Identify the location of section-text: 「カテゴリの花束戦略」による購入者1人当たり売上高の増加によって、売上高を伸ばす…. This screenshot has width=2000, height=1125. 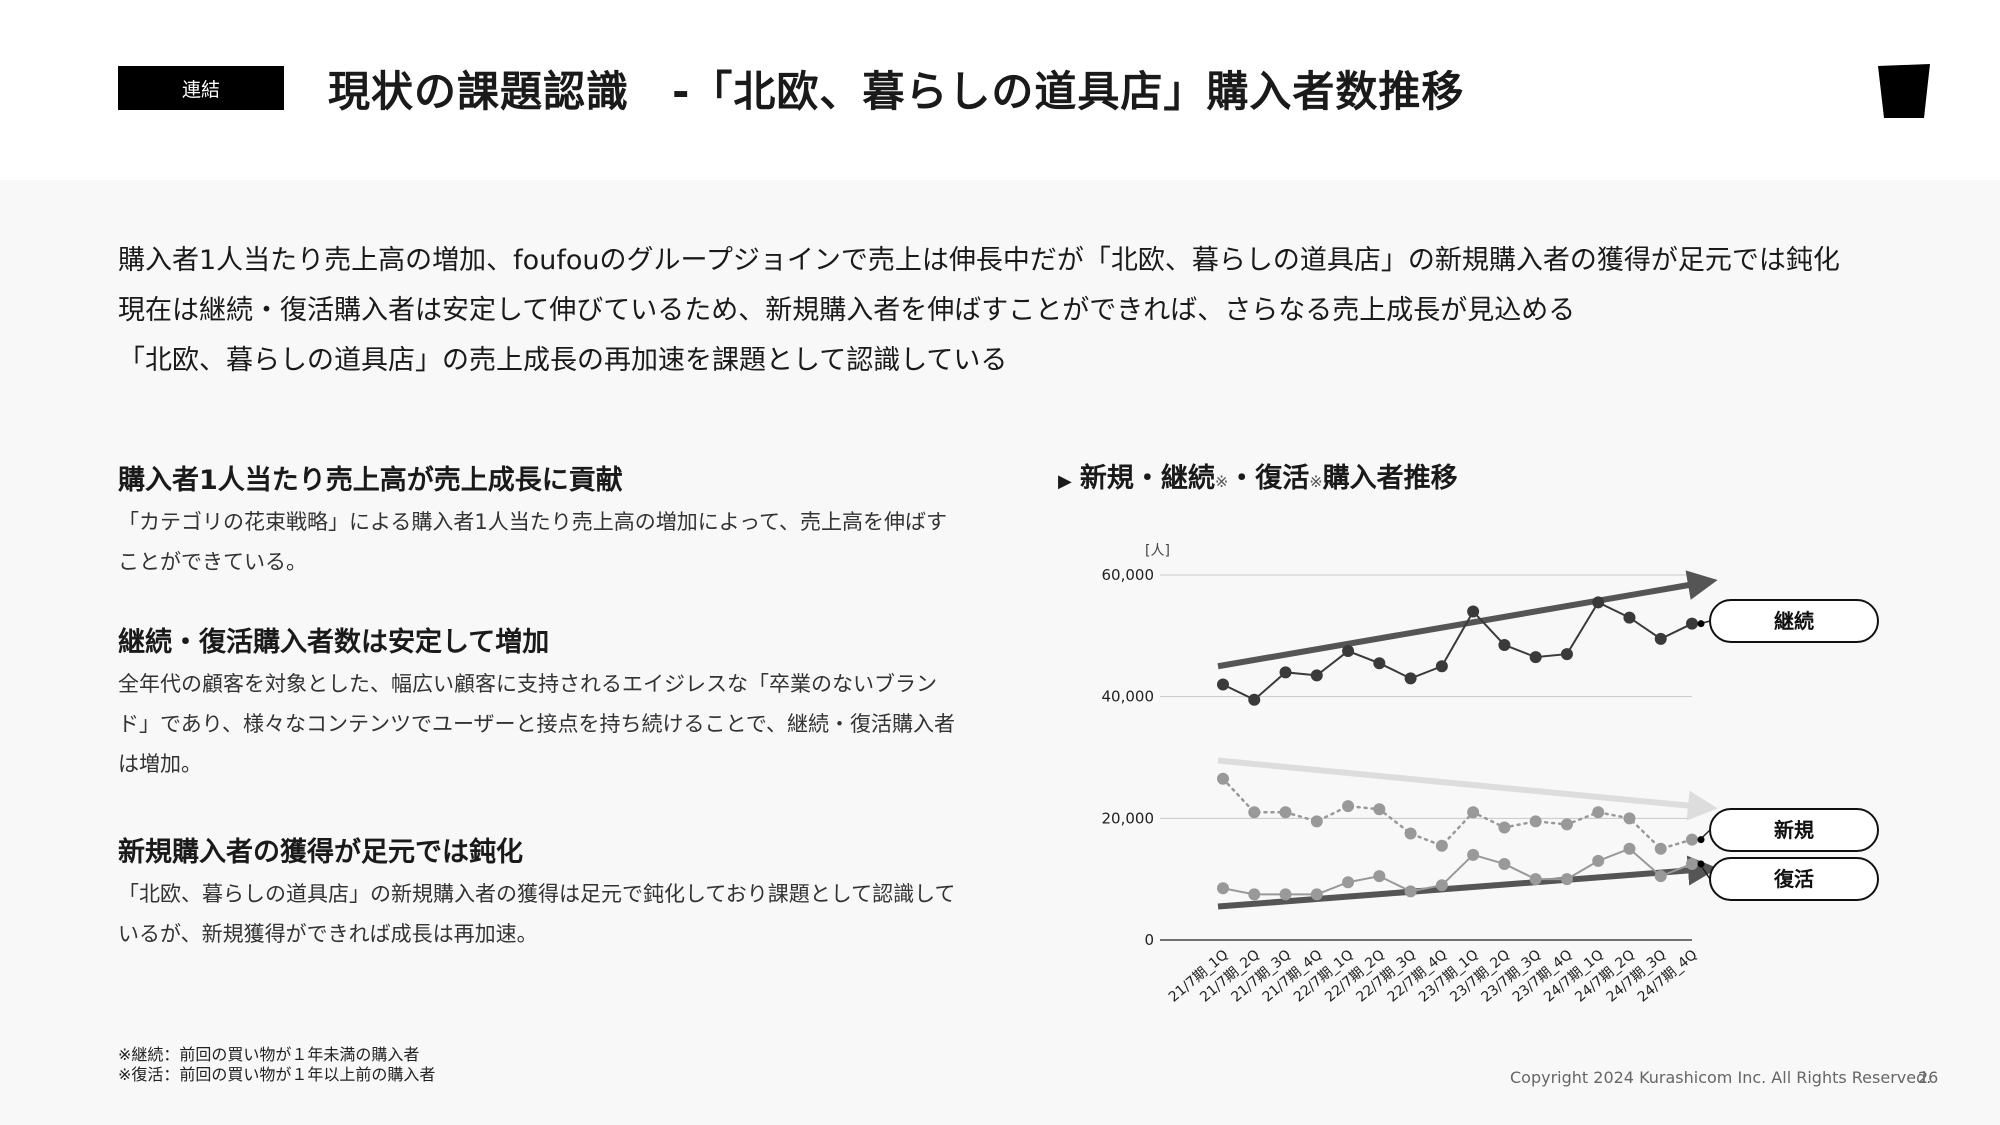
(532, 542).